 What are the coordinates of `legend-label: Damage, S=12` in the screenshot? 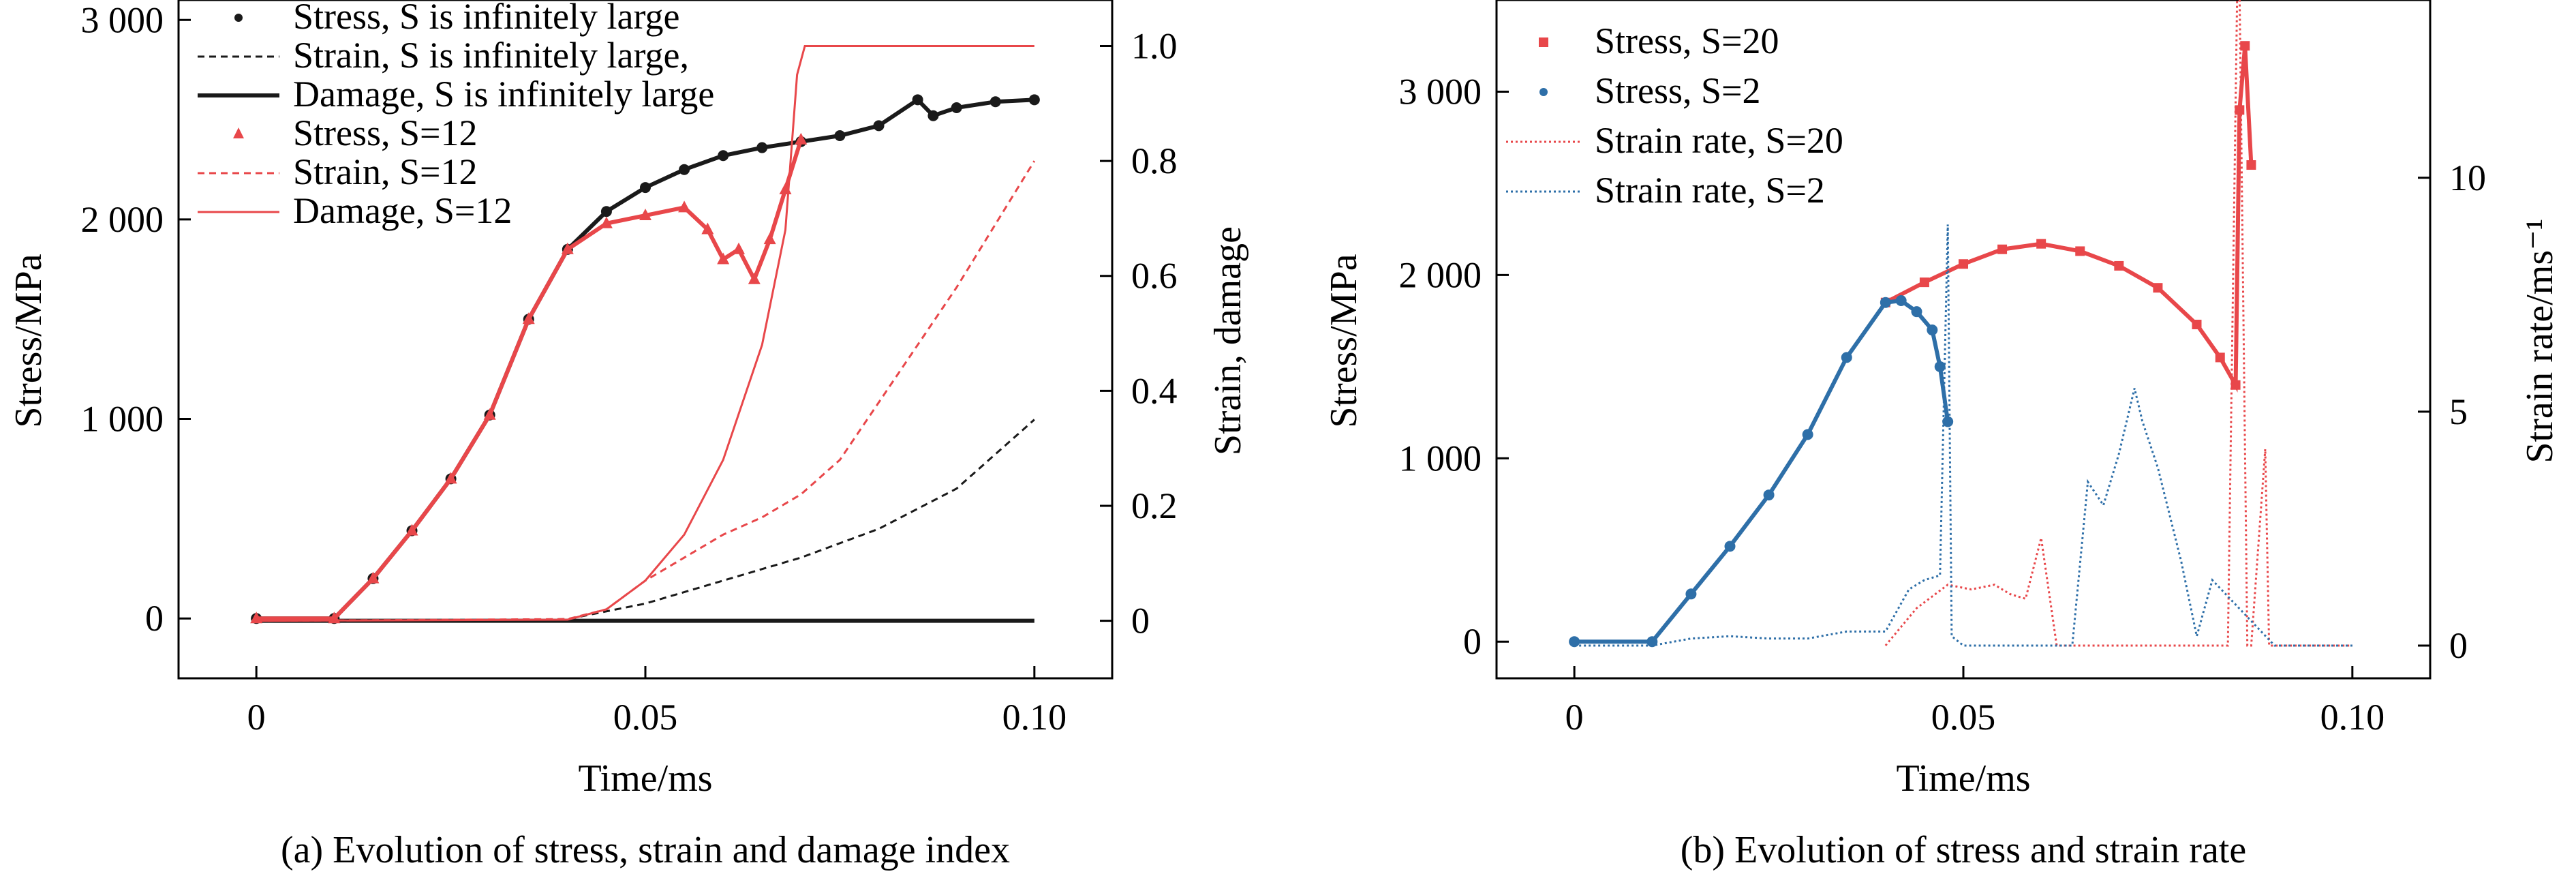 It's located at (402, 210).